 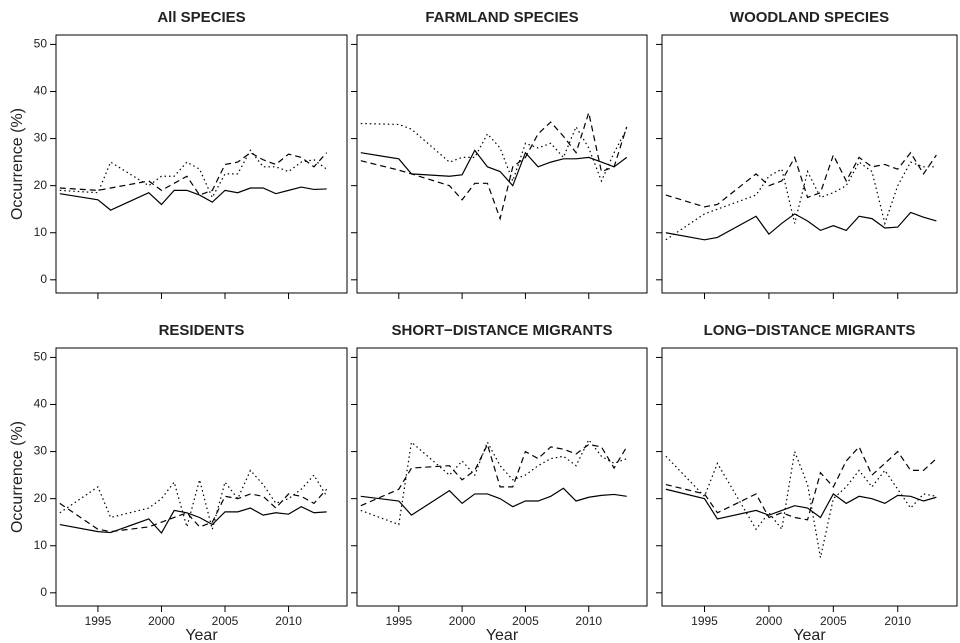 I want to click on panel-title: WOODLAND SPECIES, so click(x=809, y=17).